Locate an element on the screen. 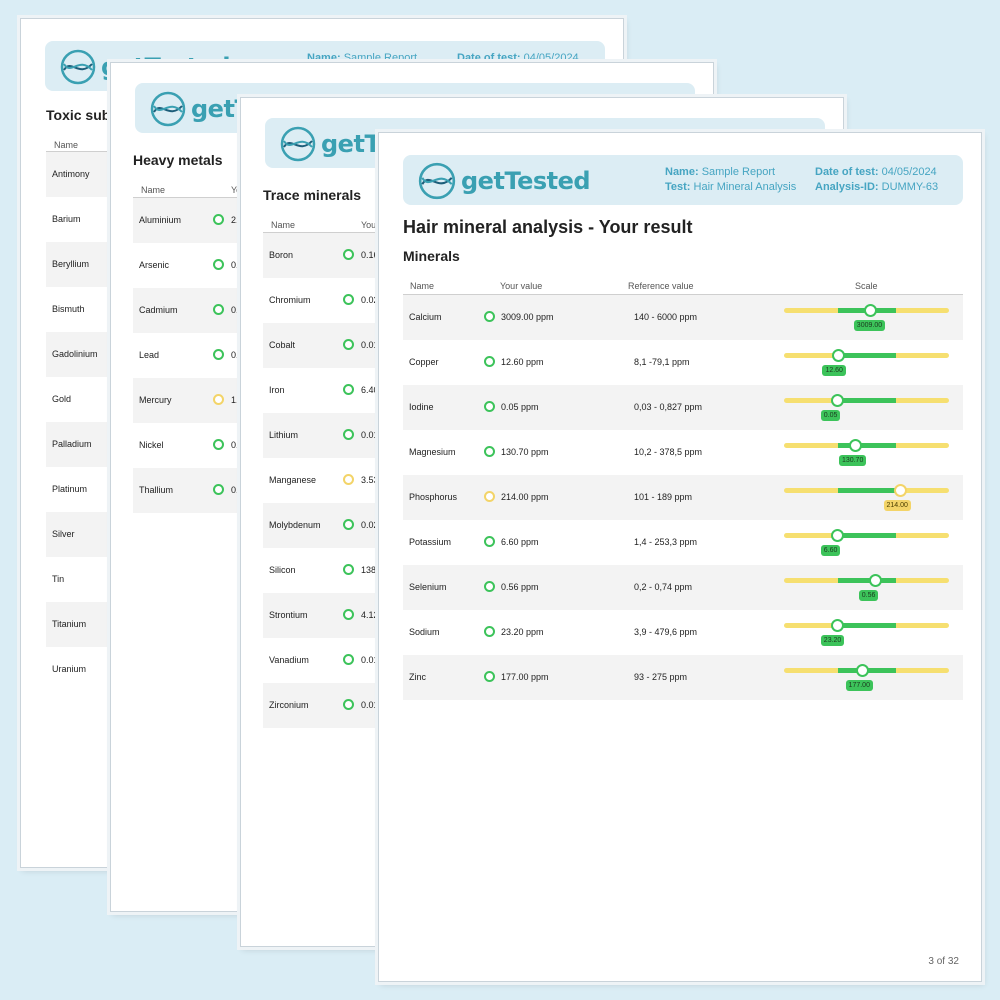  meta-test: Test: Hair Mineral Analysis is located at coordinates (731, 187).